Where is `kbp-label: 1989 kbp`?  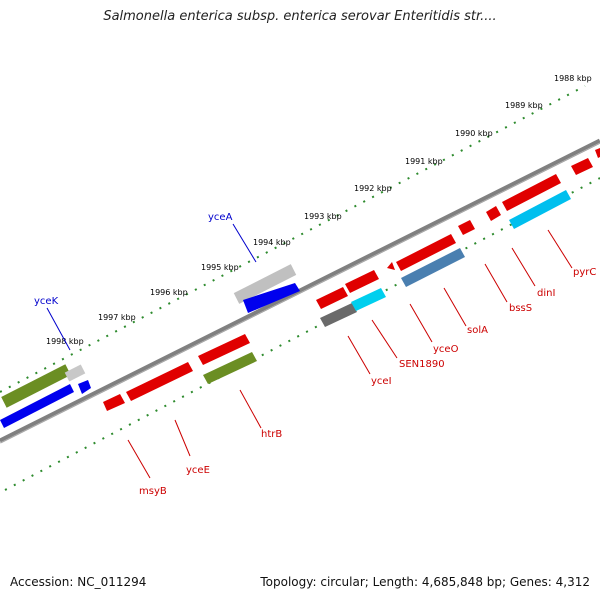
kbp-label: 1989 kbp is located at coordinates (524, 105).